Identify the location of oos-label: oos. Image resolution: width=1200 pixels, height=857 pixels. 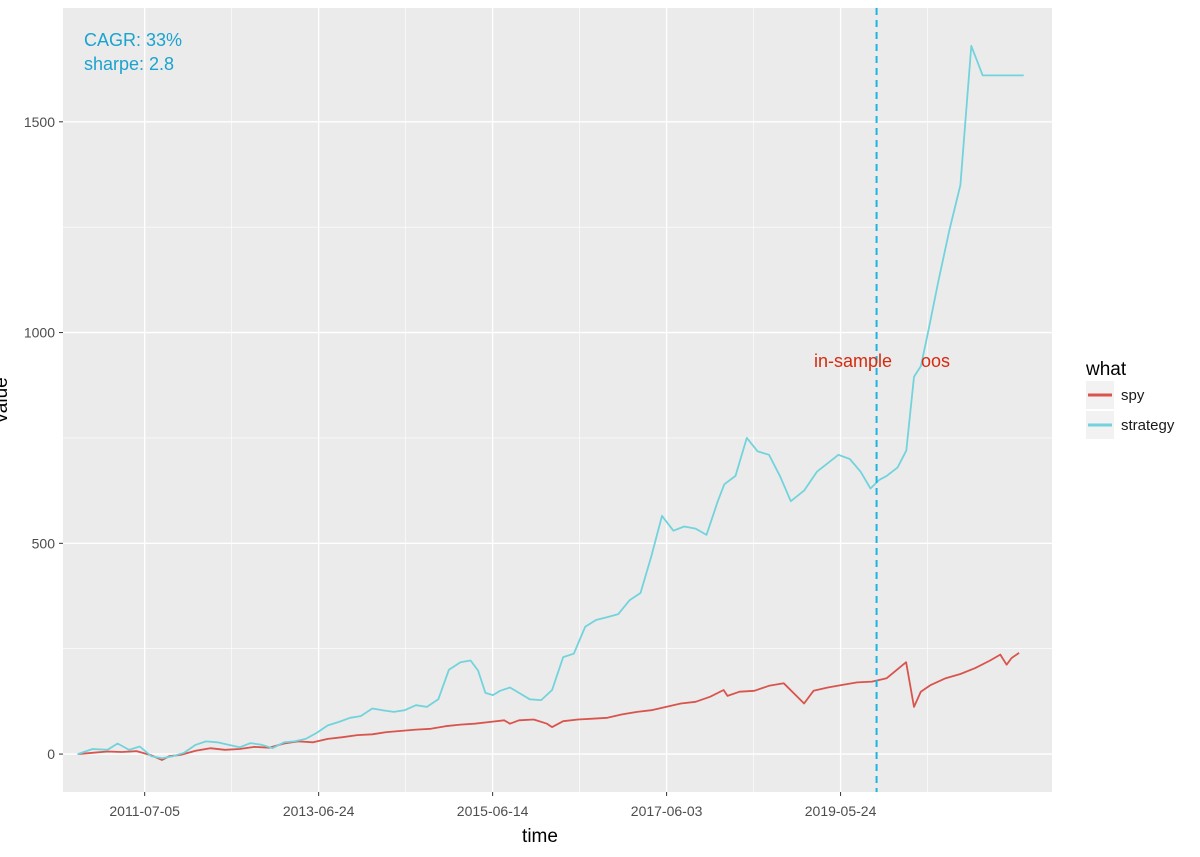
(935, 361).